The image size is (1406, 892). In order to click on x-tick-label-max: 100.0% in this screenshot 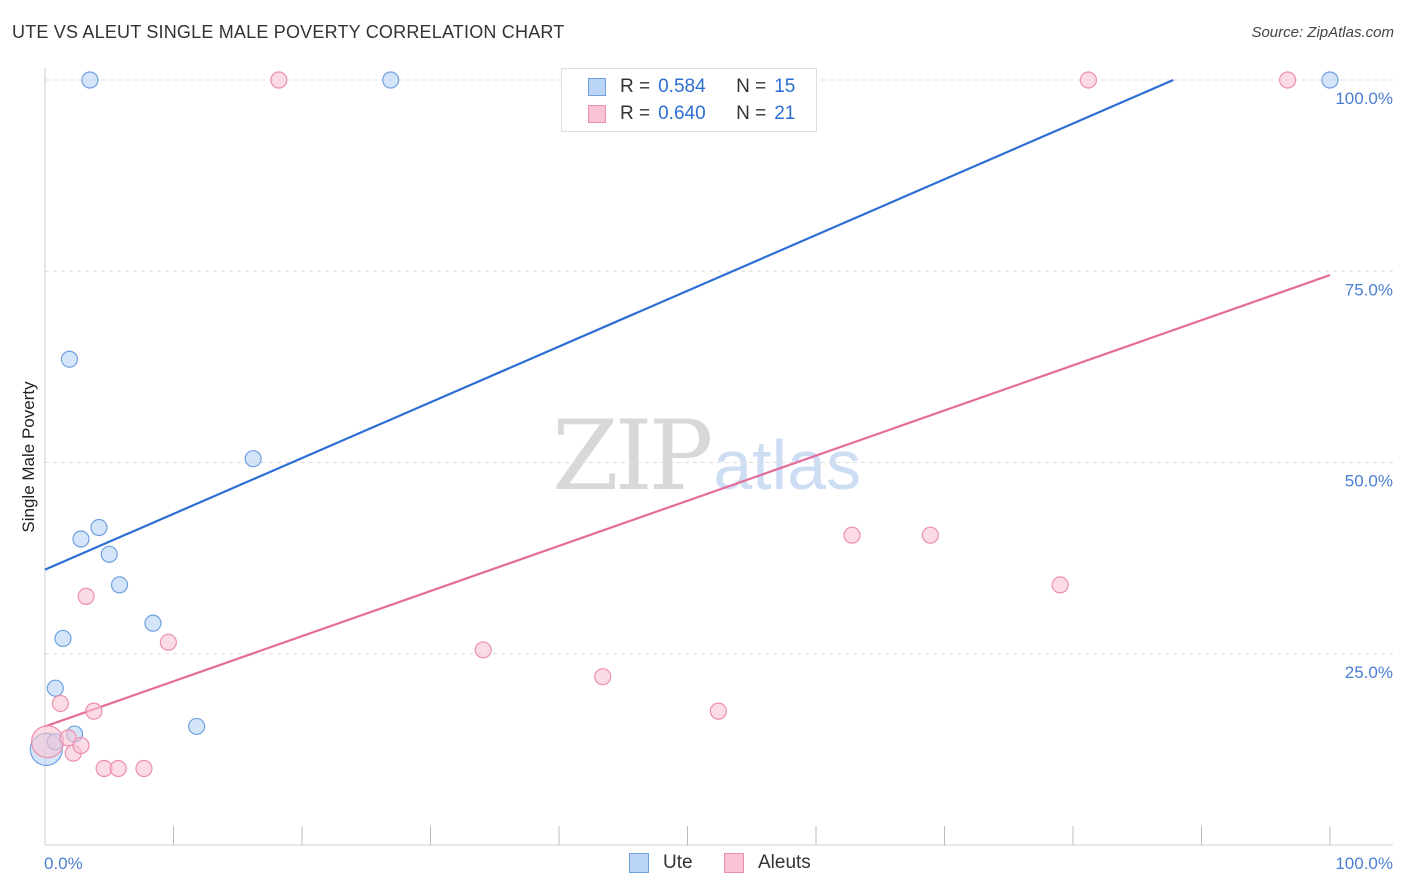, I will do `click(1364, 863)`.